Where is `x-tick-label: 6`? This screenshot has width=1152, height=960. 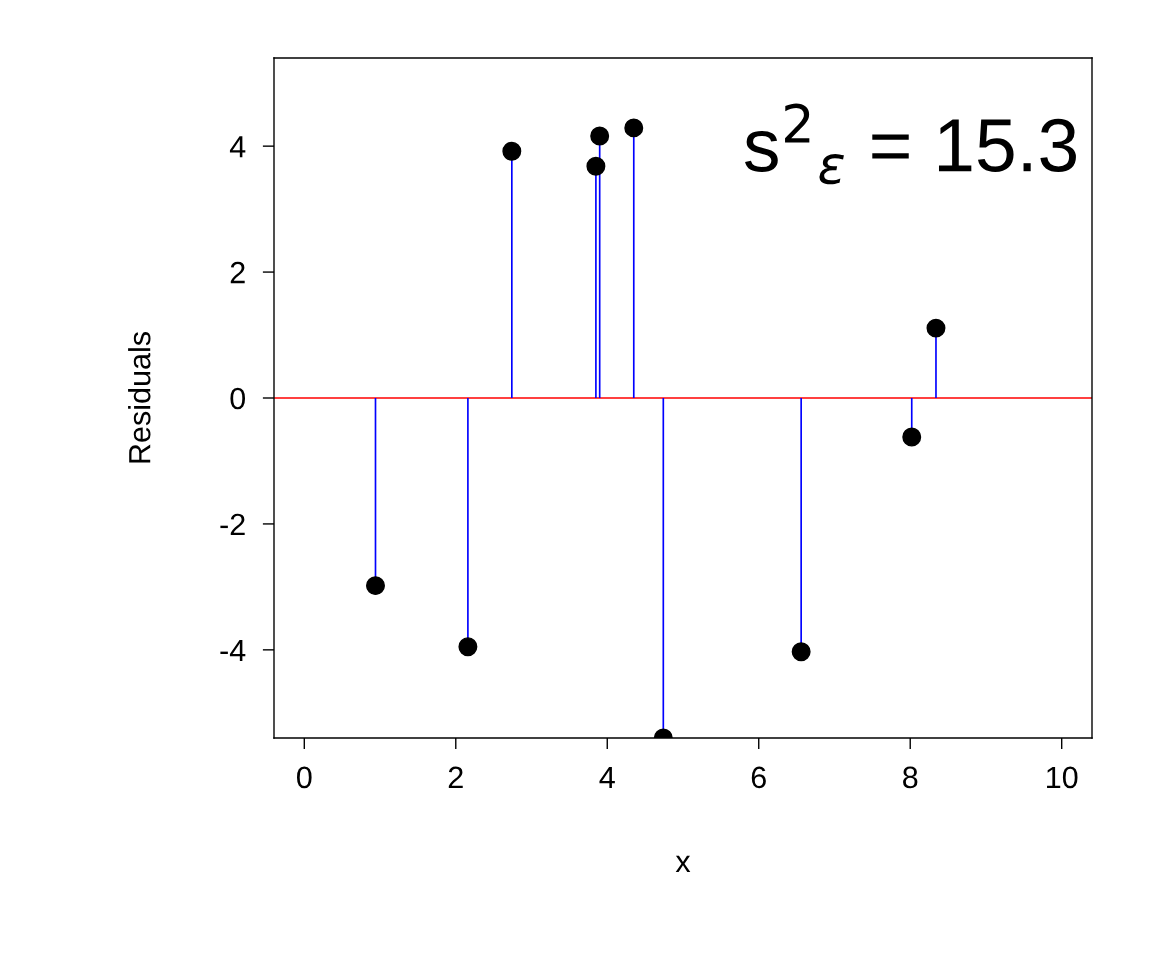
x-tick-label: 6 is located at coordinates (758, 777).